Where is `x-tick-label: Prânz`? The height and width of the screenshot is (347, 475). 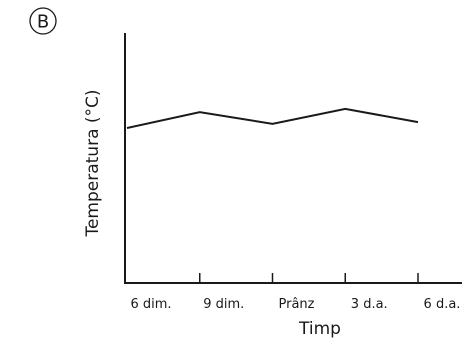
x-tick-label: Prânz is located at coordinates (297, 304).